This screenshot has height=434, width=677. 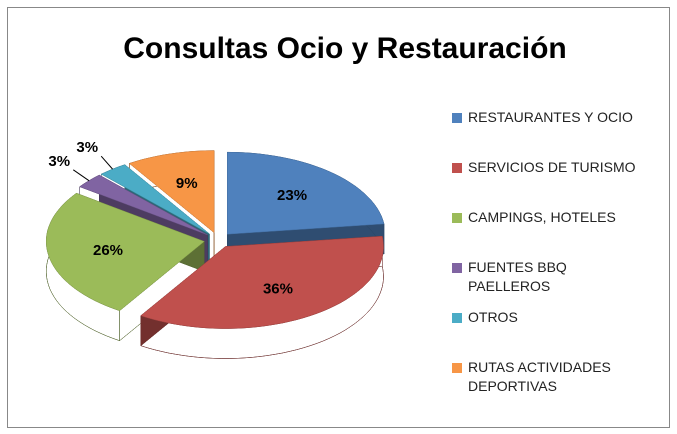 What do you see at coordinates (542, 217) in the screenshot?
I see `legend-label: CAMPINGS, HOTELES` at bounding box center [542, 217].